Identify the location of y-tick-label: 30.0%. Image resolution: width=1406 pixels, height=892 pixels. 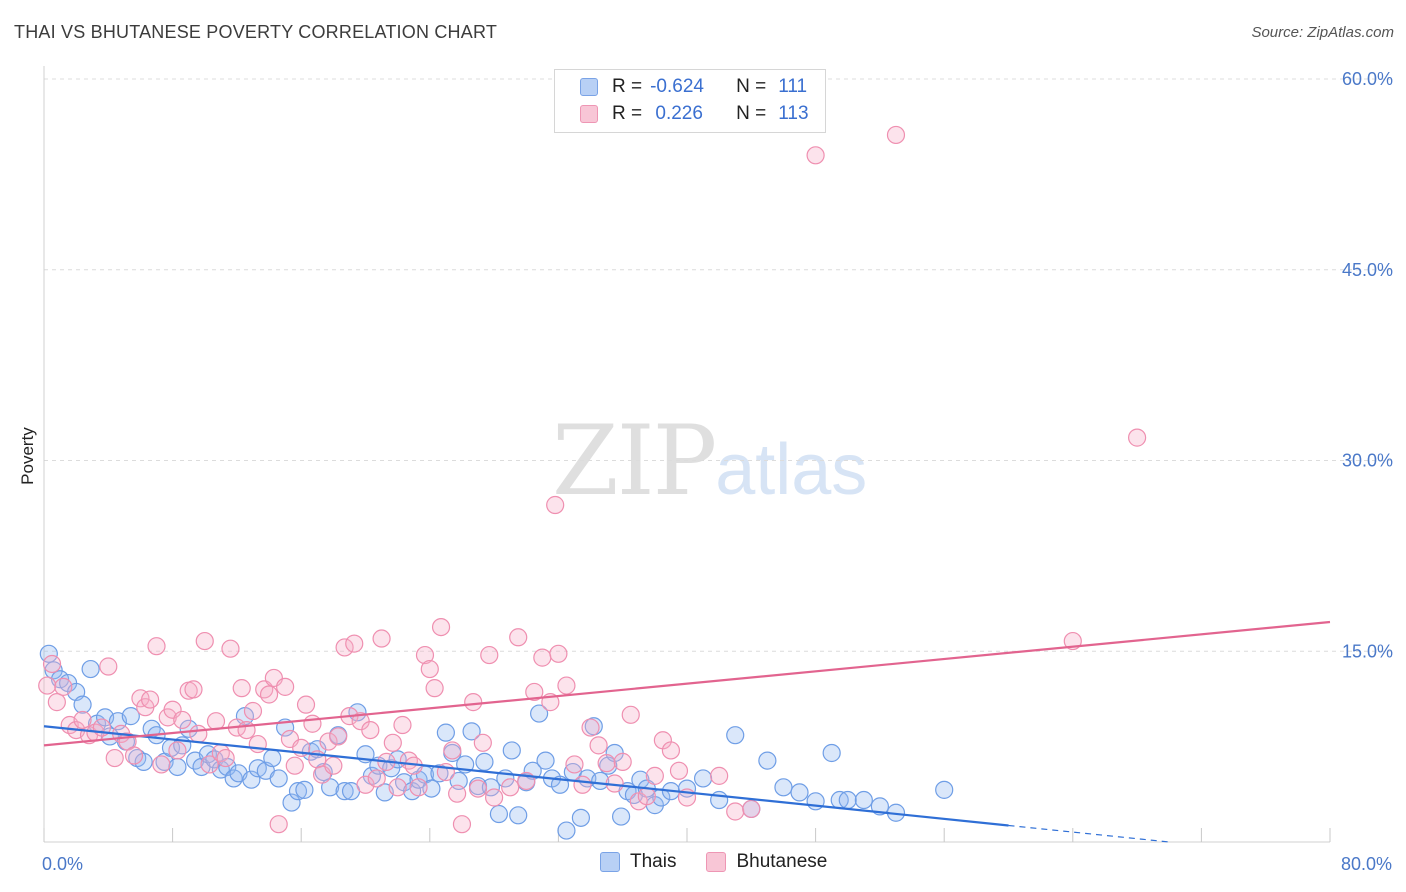
(1367, 461).